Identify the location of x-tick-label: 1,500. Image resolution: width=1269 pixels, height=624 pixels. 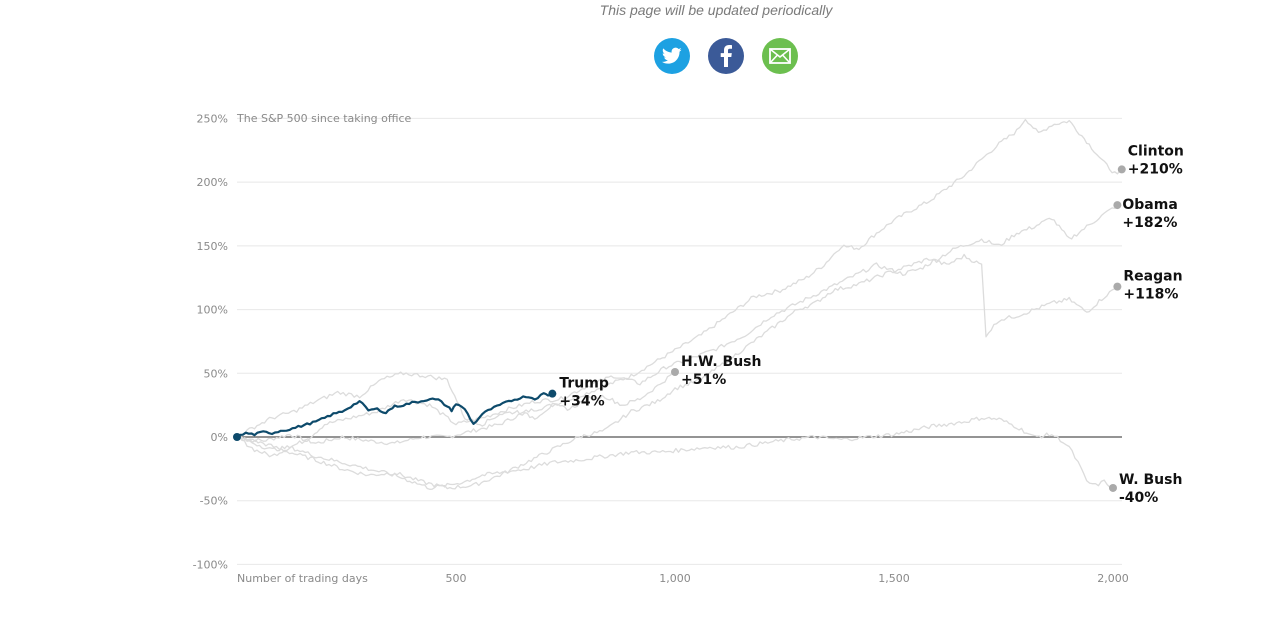
(894, 578).